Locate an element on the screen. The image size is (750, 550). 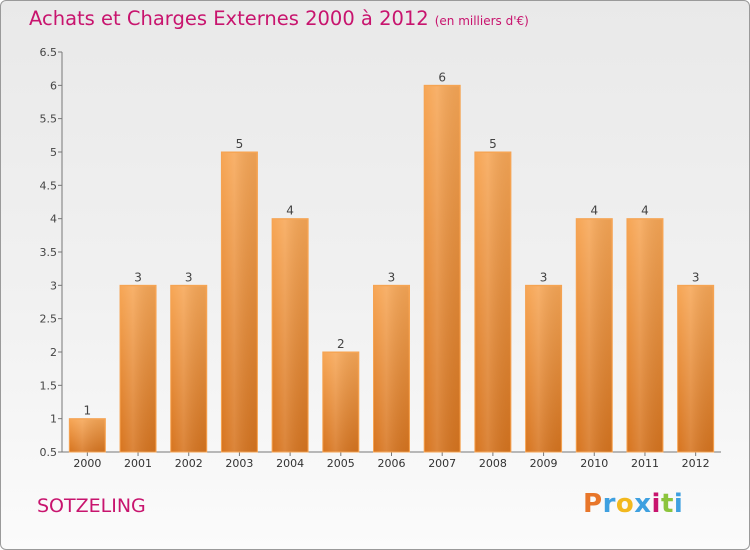
y-tick-label: 0.5 is located at coordinates (49, 452).